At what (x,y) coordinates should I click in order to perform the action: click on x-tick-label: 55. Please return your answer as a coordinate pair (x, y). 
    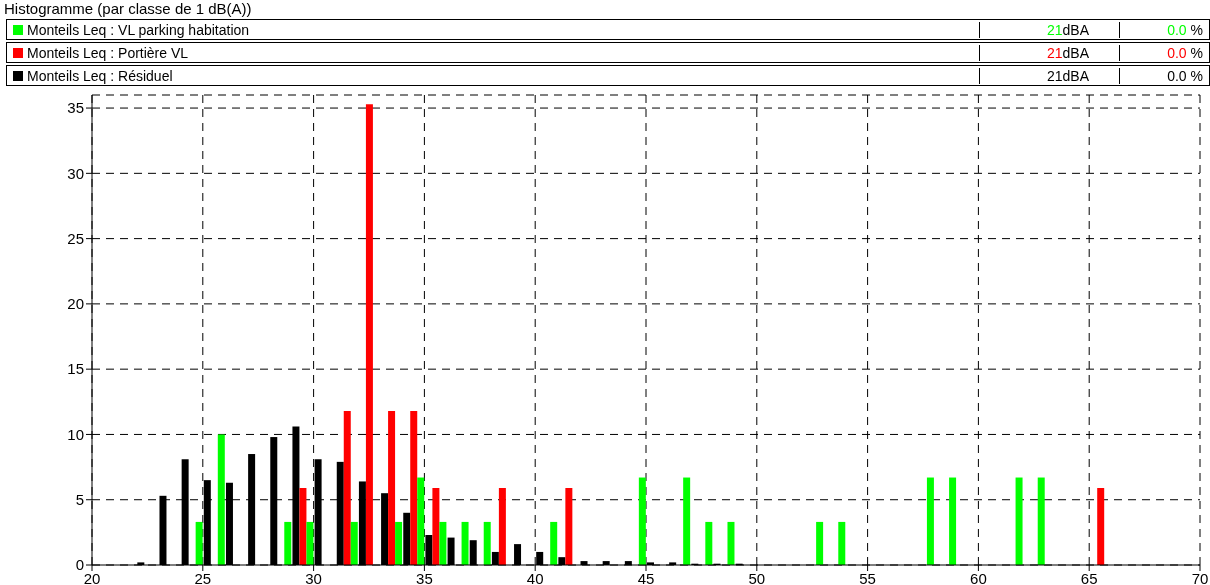
    Looking at the image, I should click on (867, 577).